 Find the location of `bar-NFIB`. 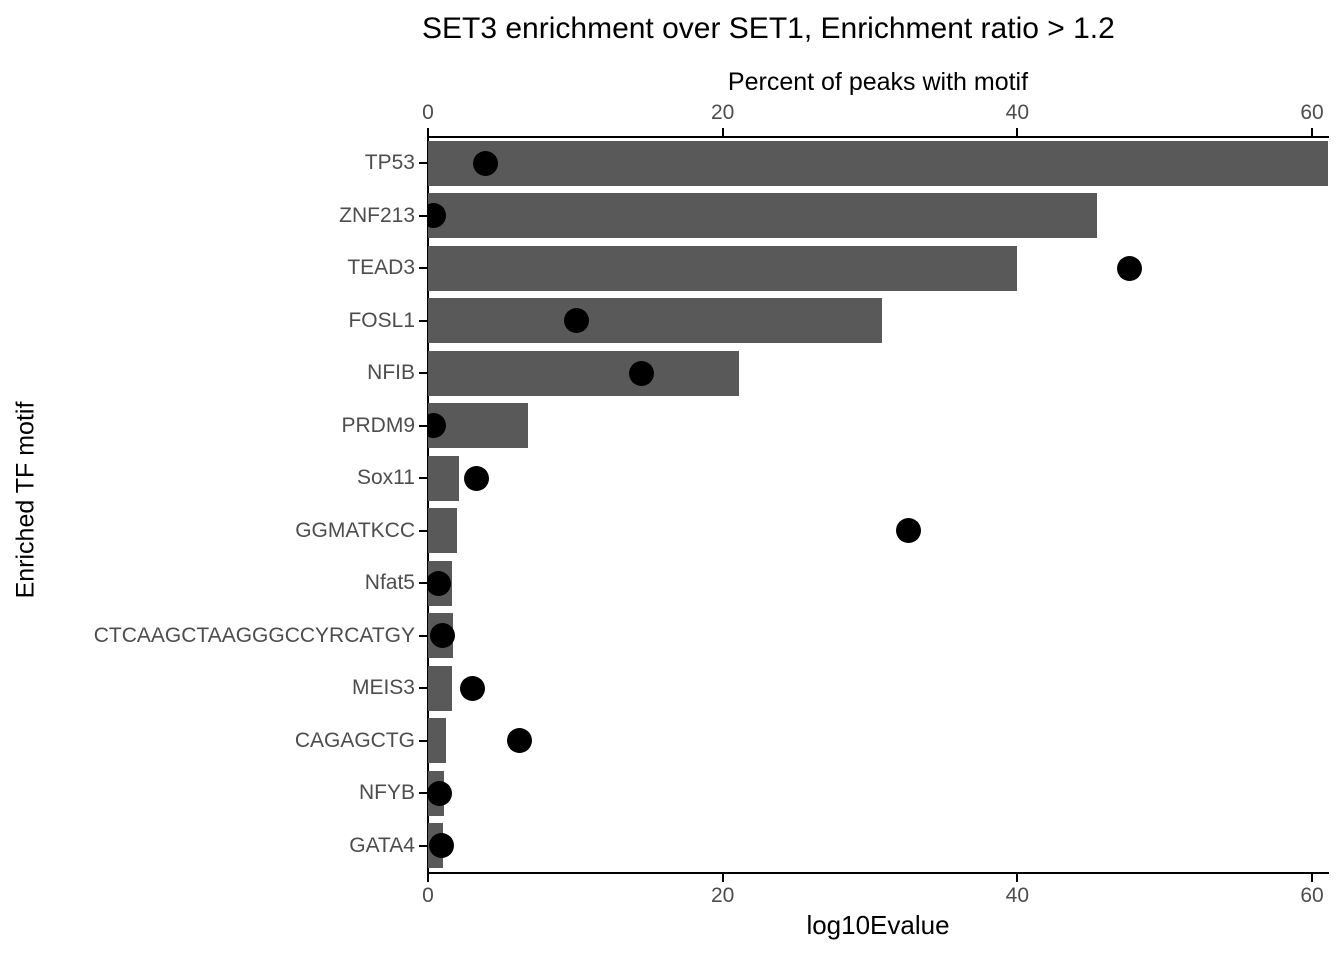

bar-NFIB is located at coordinates (583, 373).